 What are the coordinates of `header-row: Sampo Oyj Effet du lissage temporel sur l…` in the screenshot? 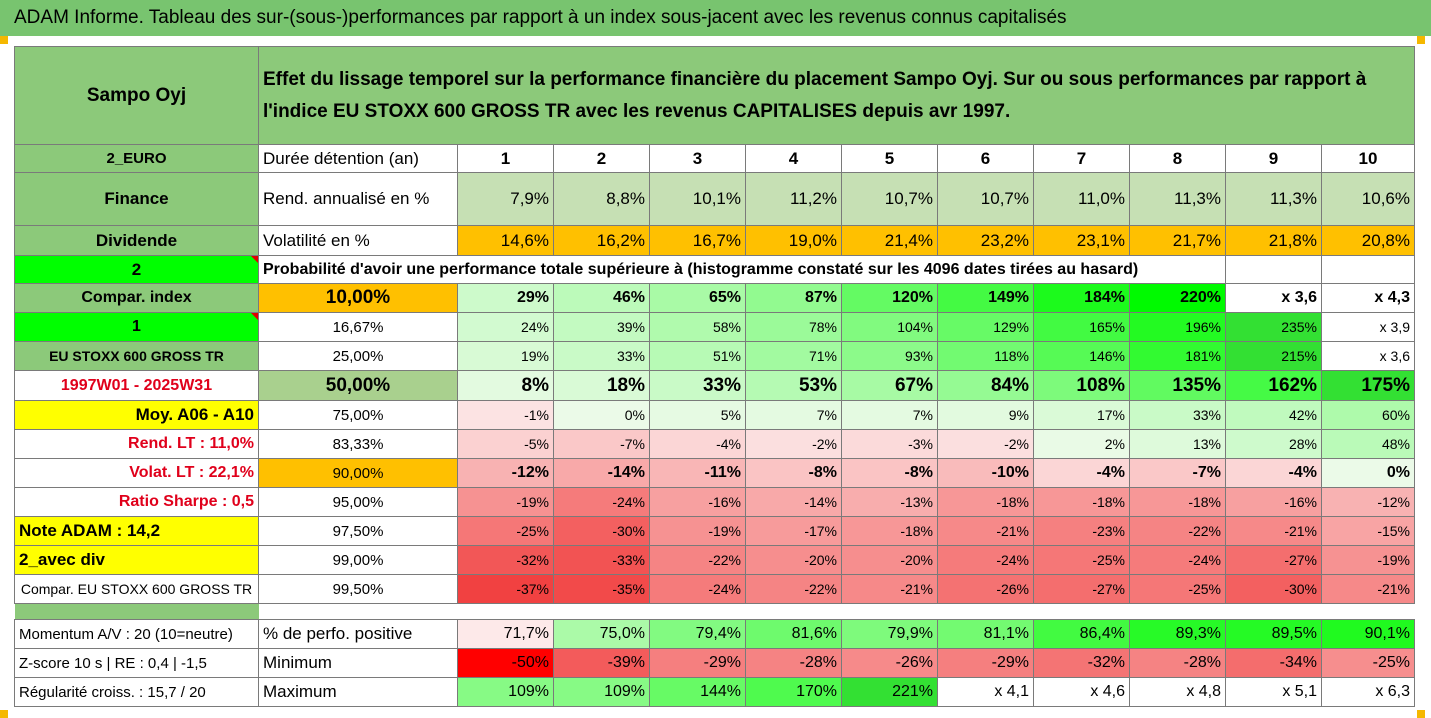 It's located at (714, 95).